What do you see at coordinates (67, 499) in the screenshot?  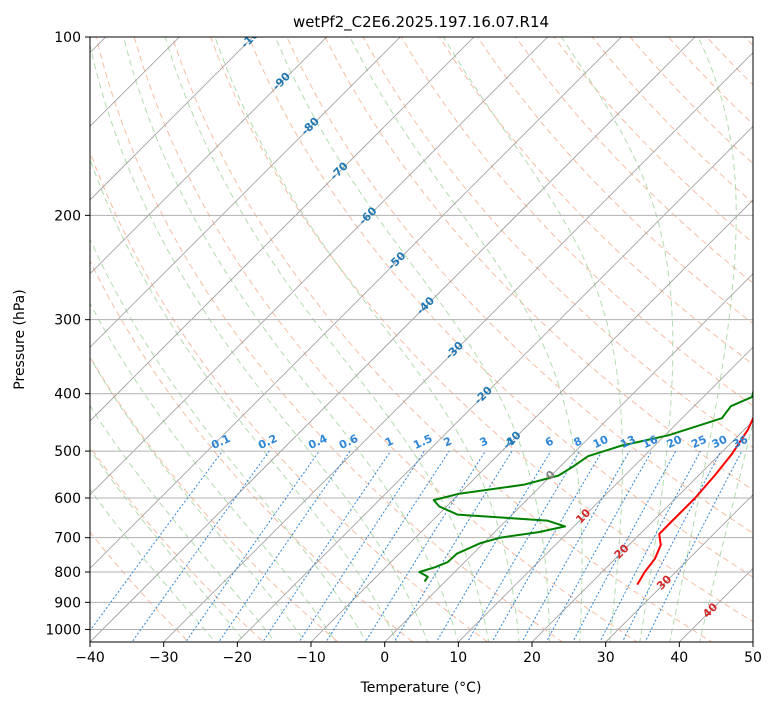 I see `y-tick-label: 600` at bounding box center [67, 499].